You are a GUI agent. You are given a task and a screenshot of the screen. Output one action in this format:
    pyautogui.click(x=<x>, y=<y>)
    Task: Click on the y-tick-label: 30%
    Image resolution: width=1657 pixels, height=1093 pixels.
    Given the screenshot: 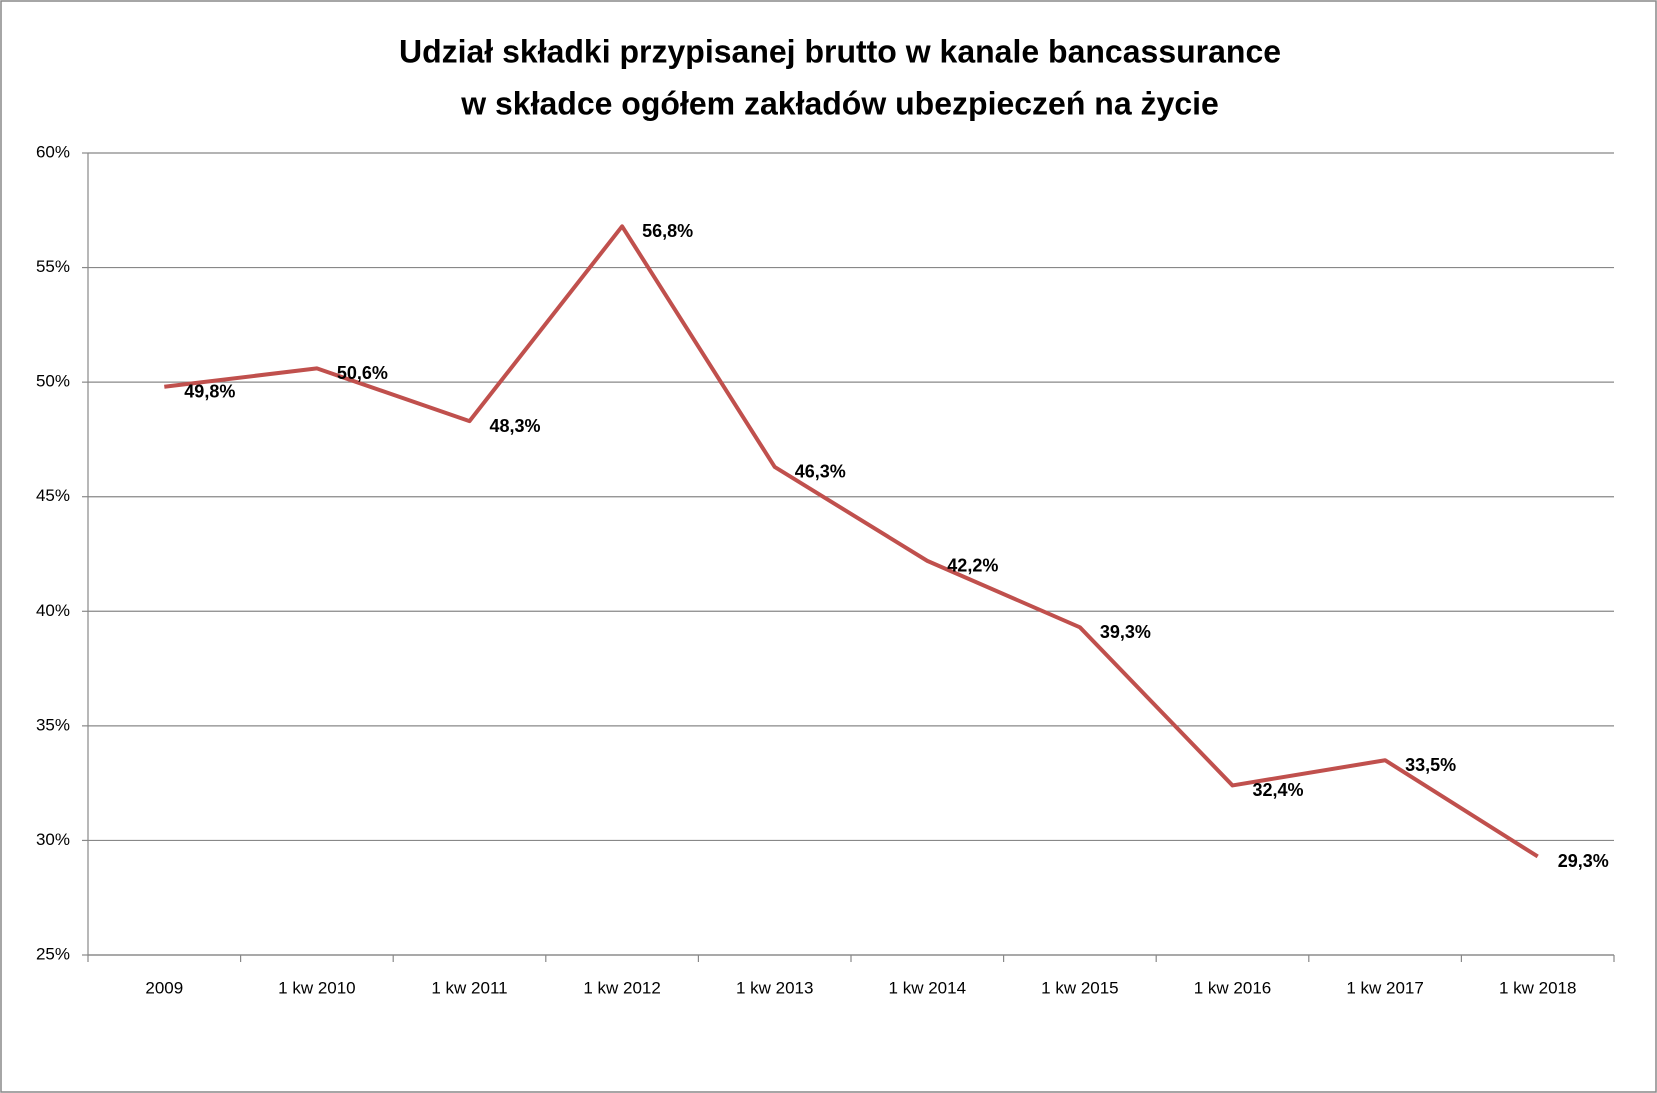 What is the action you would take?
    pyautogui.click(x=53, y=839)
    